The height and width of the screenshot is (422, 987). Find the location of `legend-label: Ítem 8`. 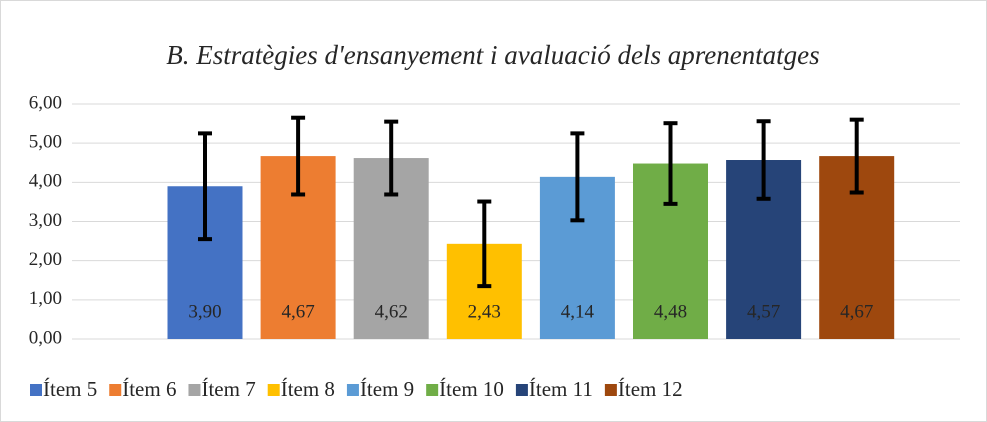

legend-label: Ítem 8 is located at coordinates (308, 389).